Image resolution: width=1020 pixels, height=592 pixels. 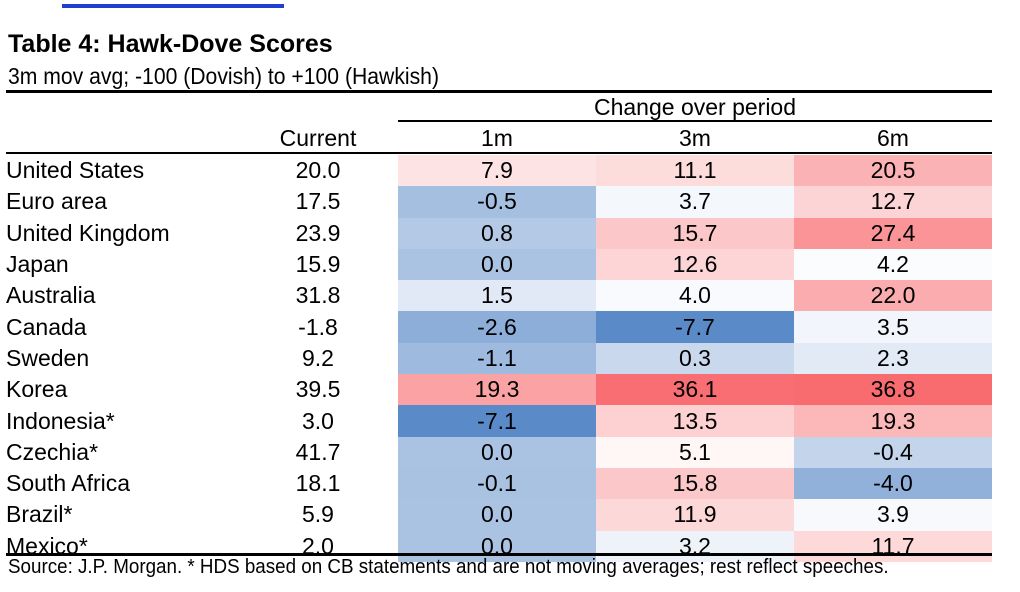 I want to click on table-row: South Africa 18.1 -0.1 15.8 -4.0, so click(x=499, y=483).